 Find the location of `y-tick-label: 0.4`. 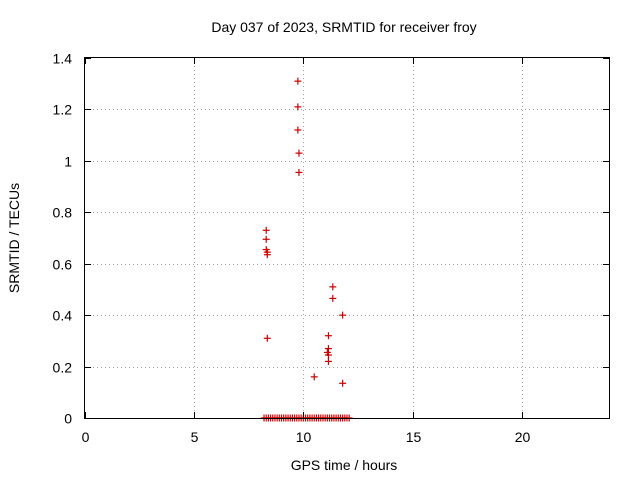

y-tick-label: 0.4 is located at coordinates (63, 316).